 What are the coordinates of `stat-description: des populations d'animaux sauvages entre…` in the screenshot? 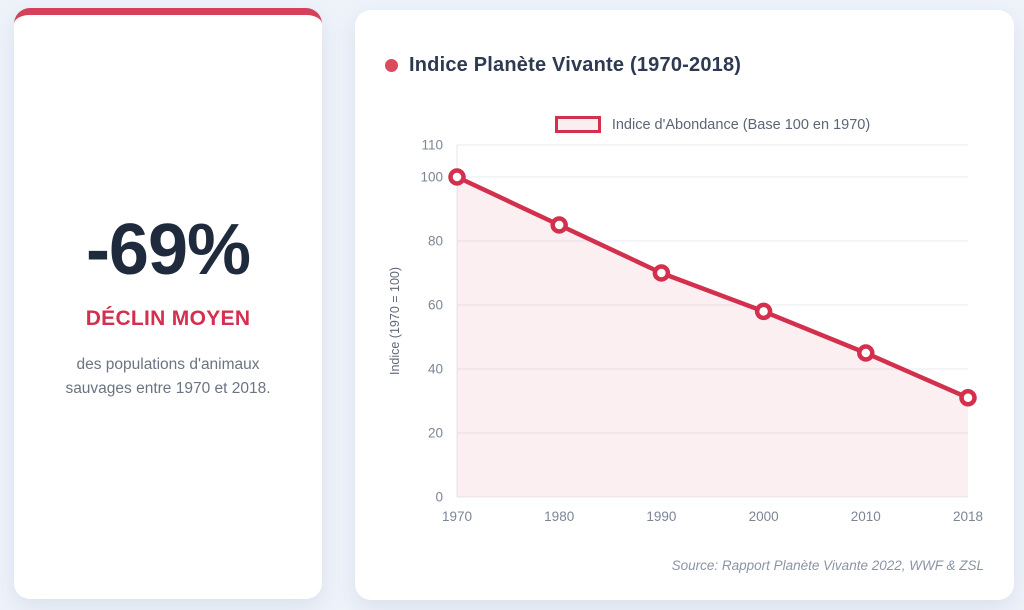 It's located at (168, 376).